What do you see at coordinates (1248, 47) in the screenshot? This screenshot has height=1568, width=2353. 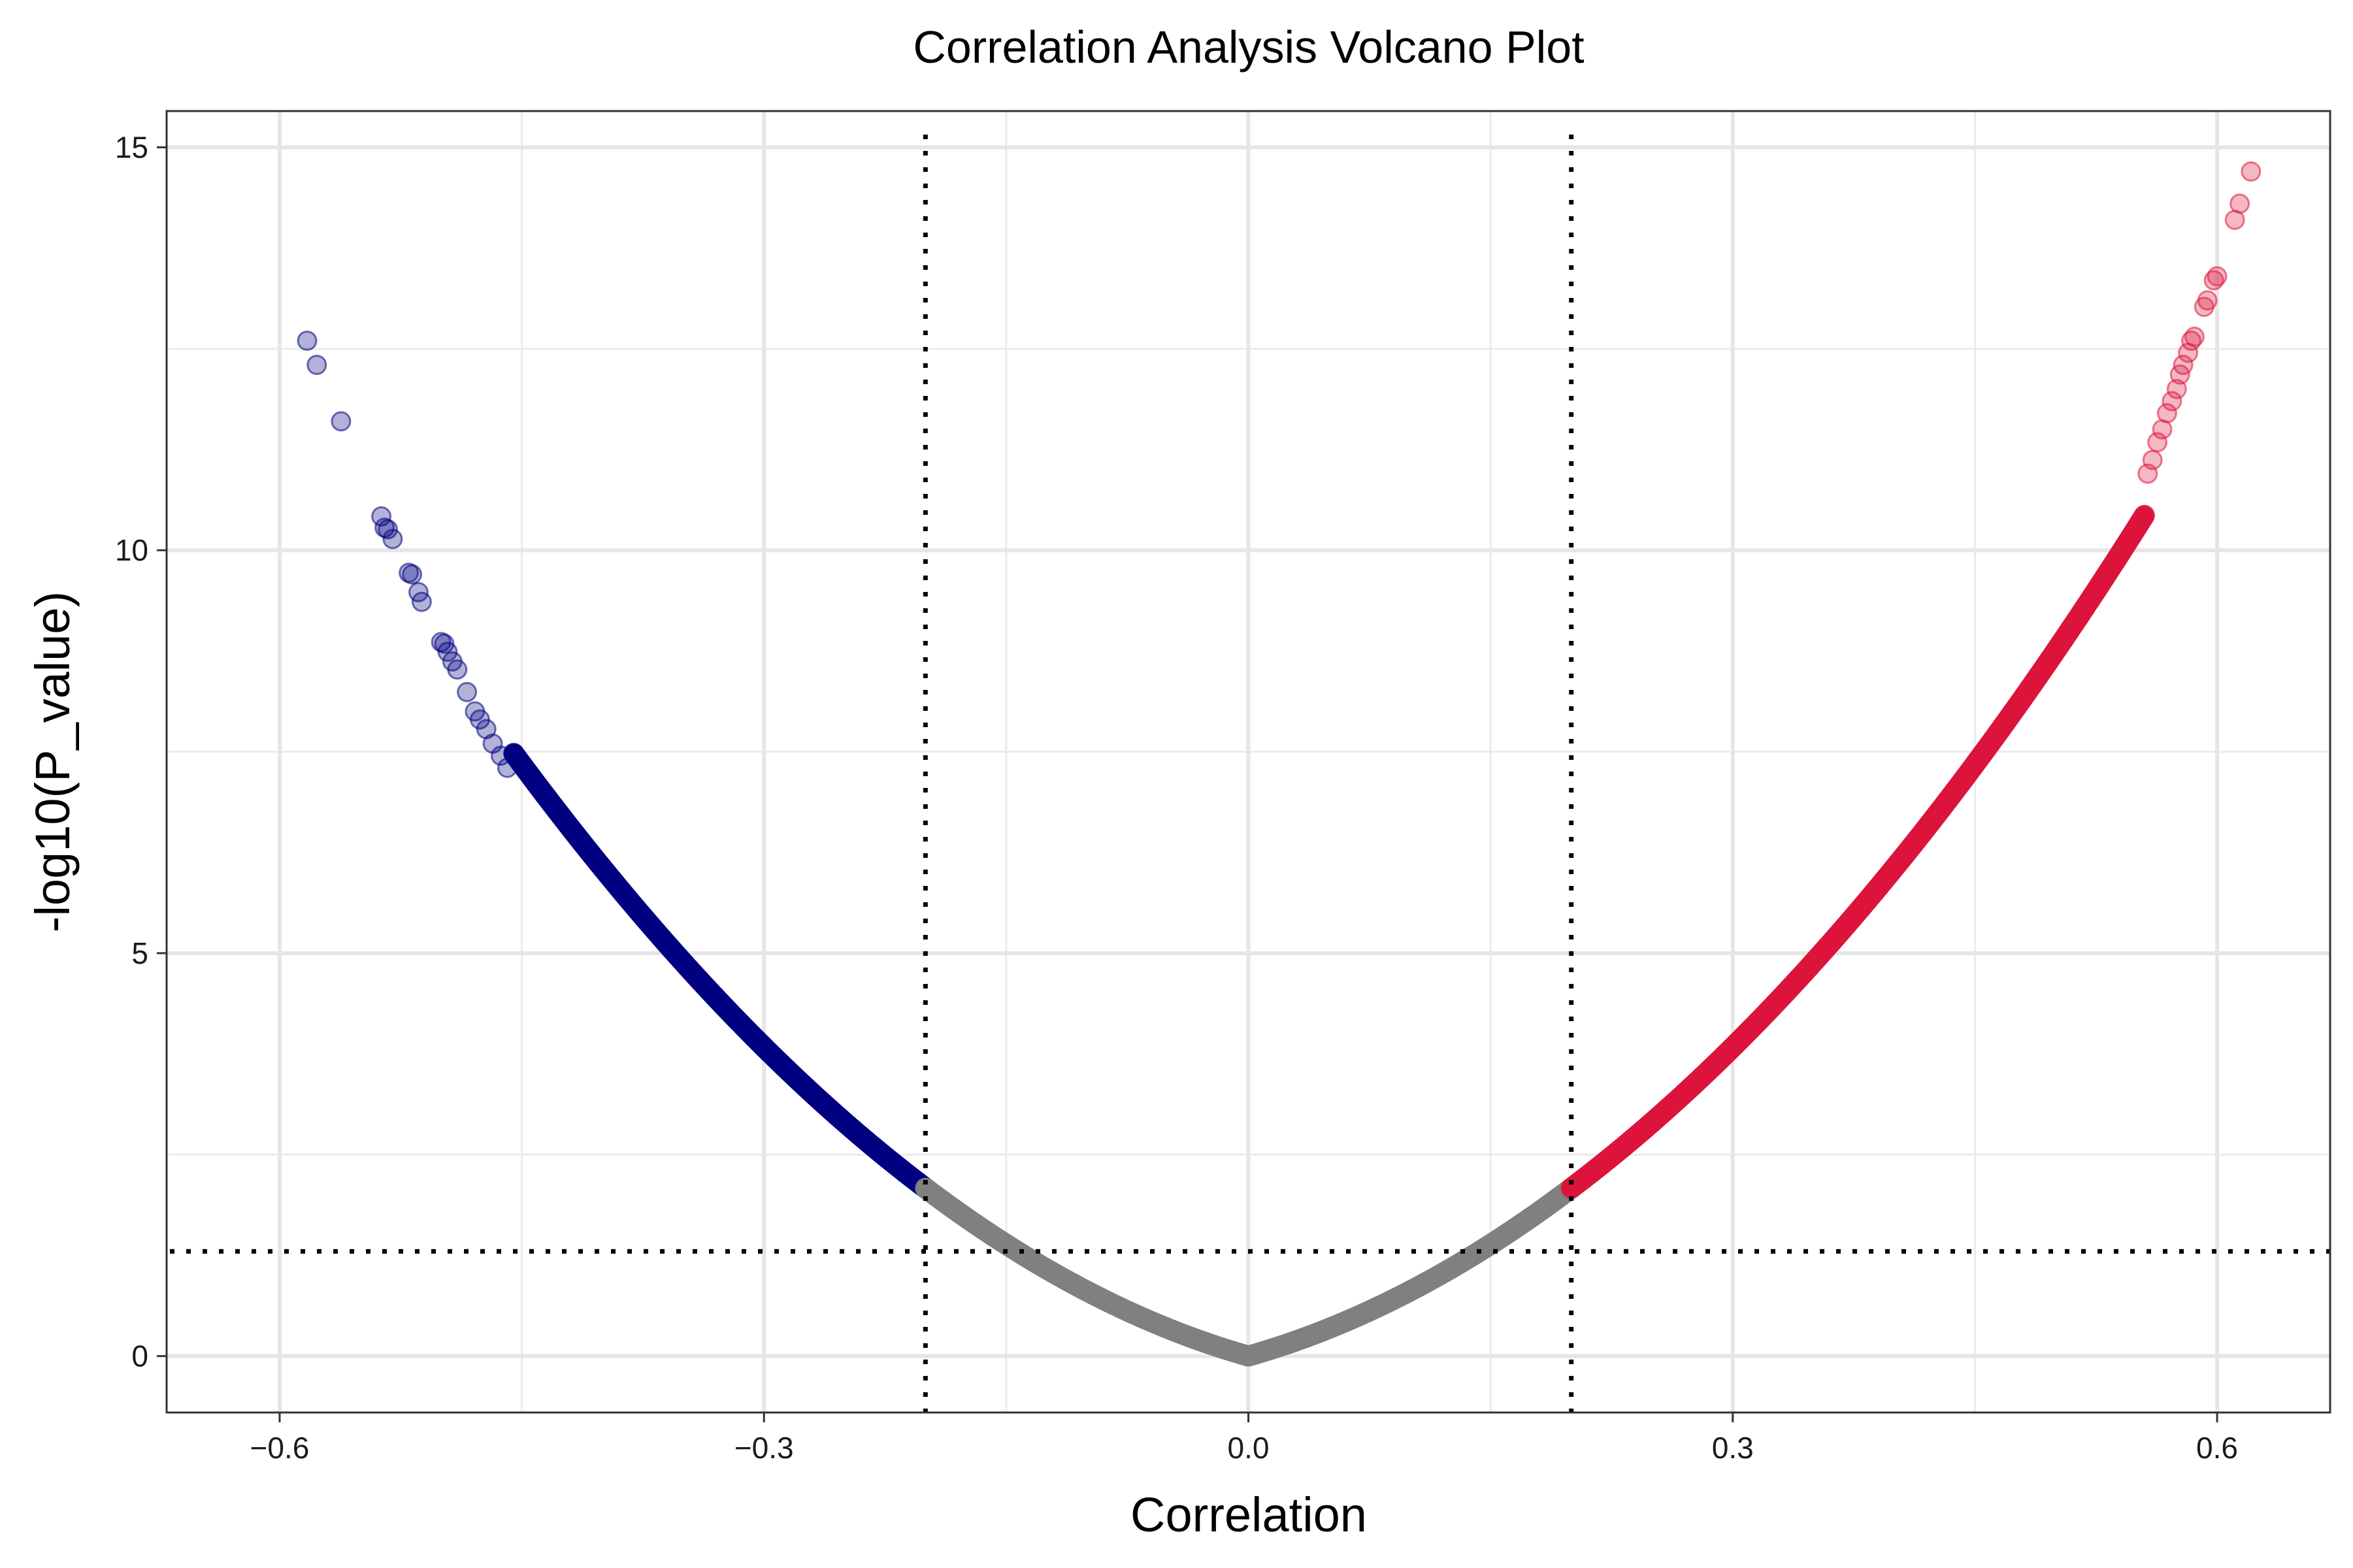 I see `chart-title: Correlation Analysis Volcano Plot` at bounding box center [1248, 47].